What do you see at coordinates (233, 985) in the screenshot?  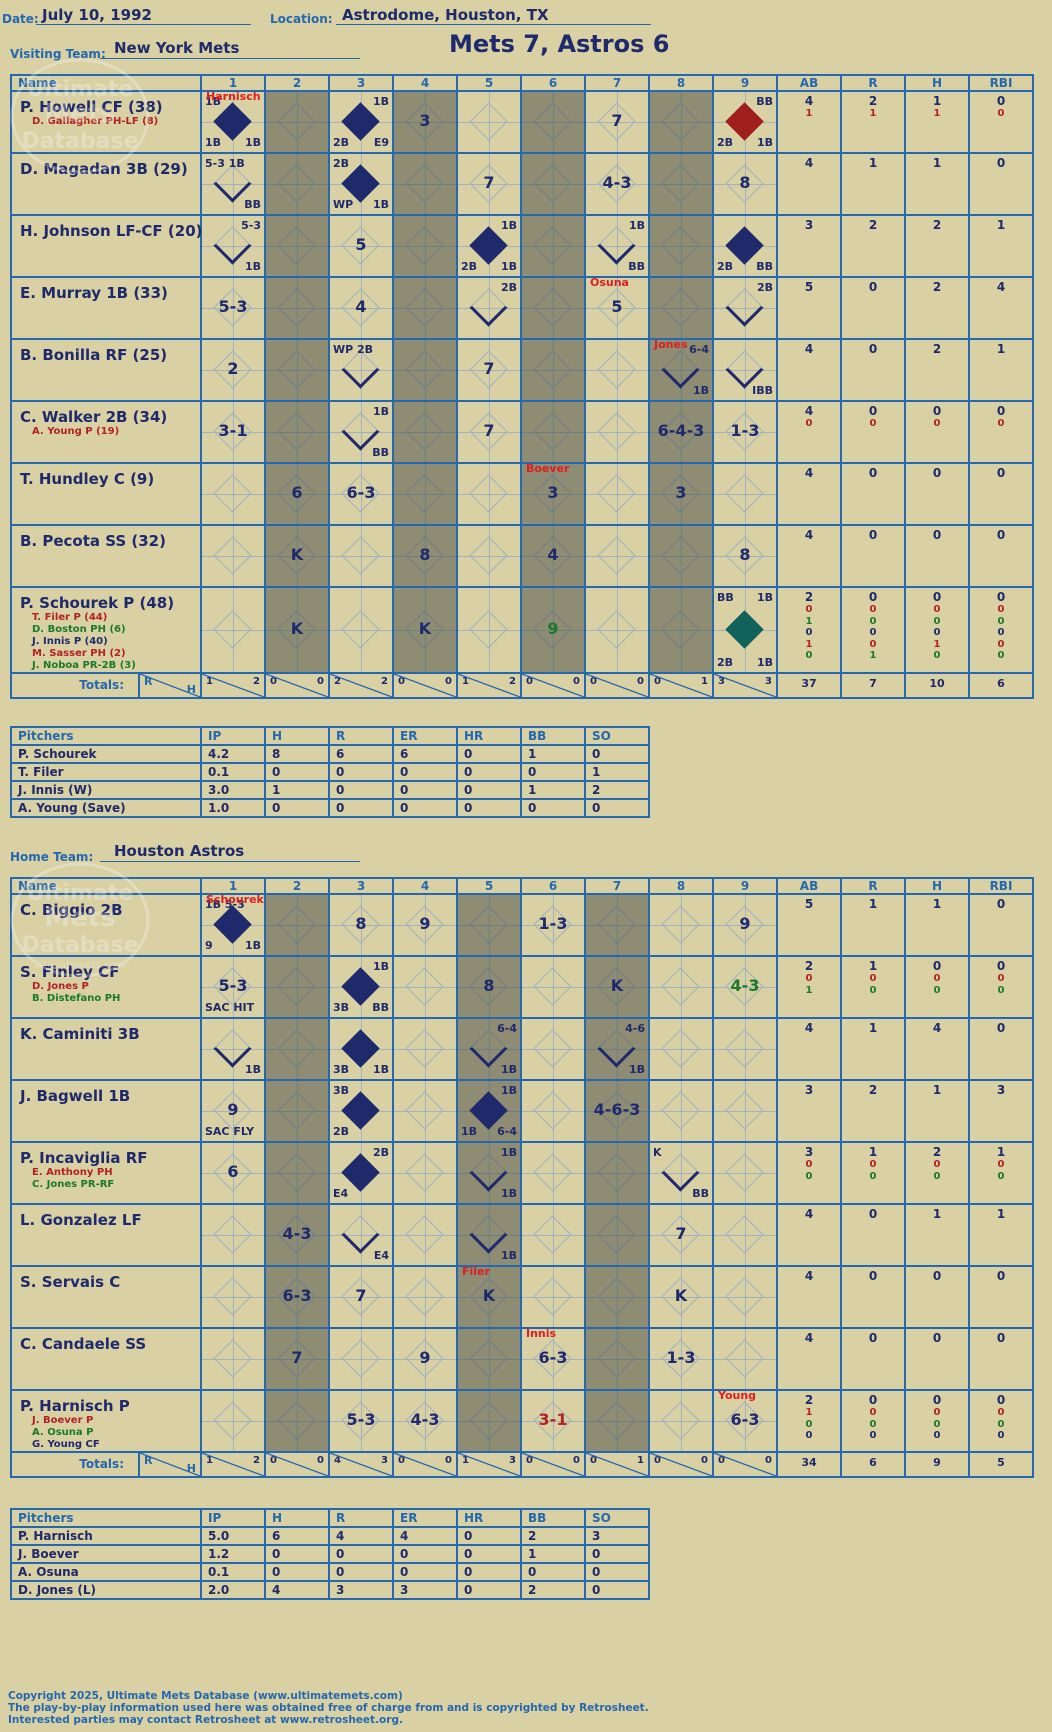 I see `home-play-result: 5-3` at bounding box center [233, 985].